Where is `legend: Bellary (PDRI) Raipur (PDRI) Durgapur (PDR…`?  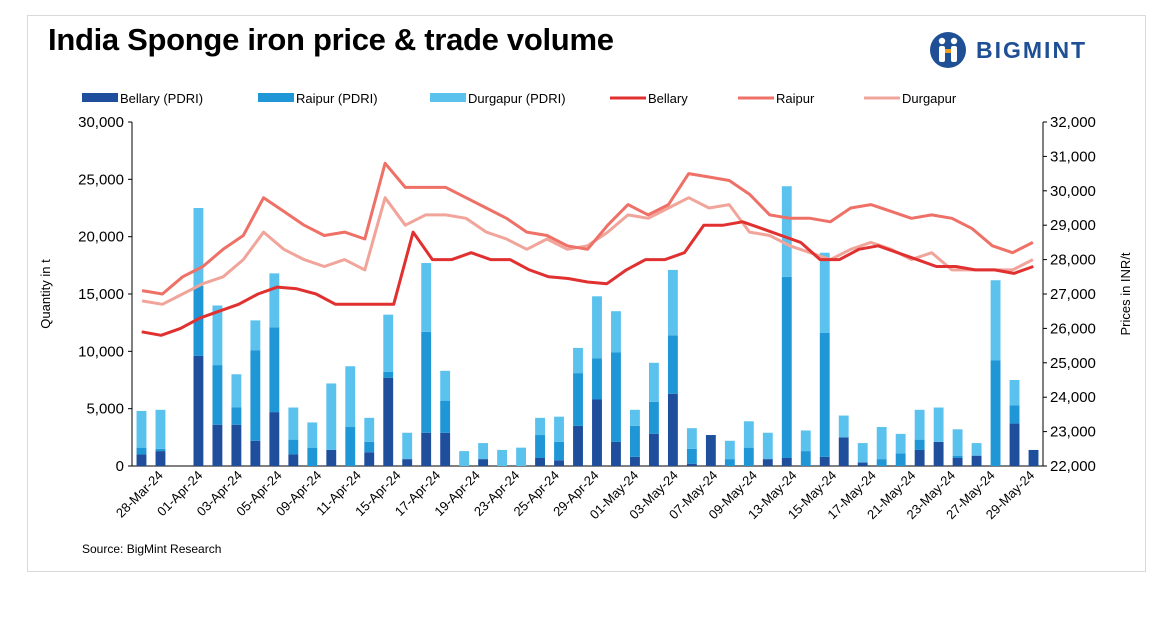
legend: Bellary (PDRI) Raipur (PDRI) Durgapur (PDR… is located at coordinates (519, 98).